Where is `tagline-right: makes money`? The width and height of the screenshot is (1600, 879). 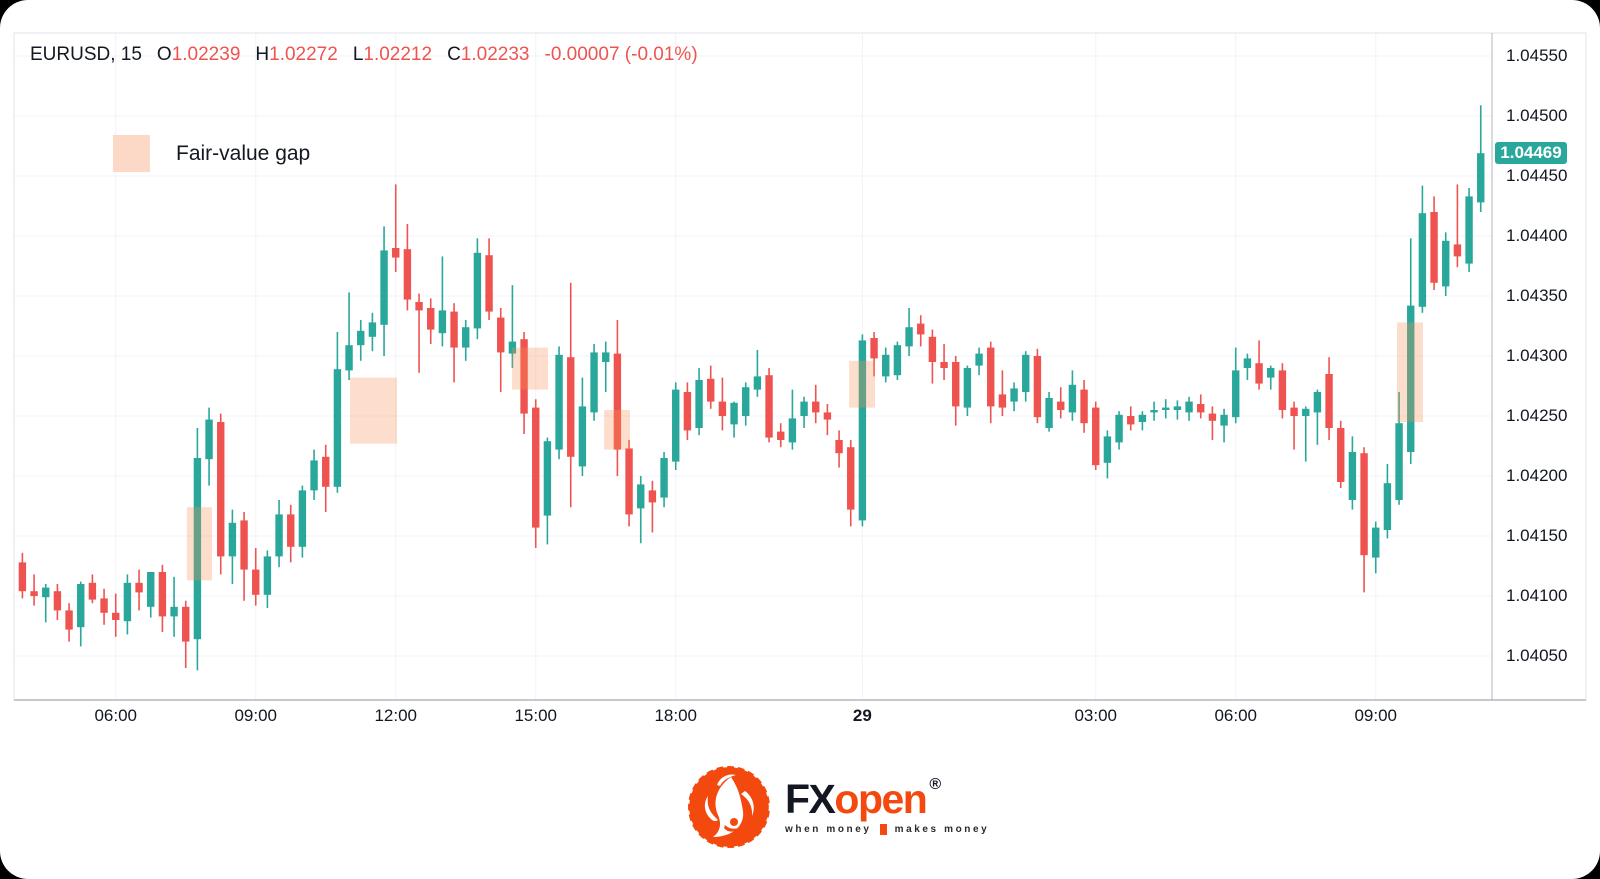 tagline-right: makes money is located at coordinates (942, 829).